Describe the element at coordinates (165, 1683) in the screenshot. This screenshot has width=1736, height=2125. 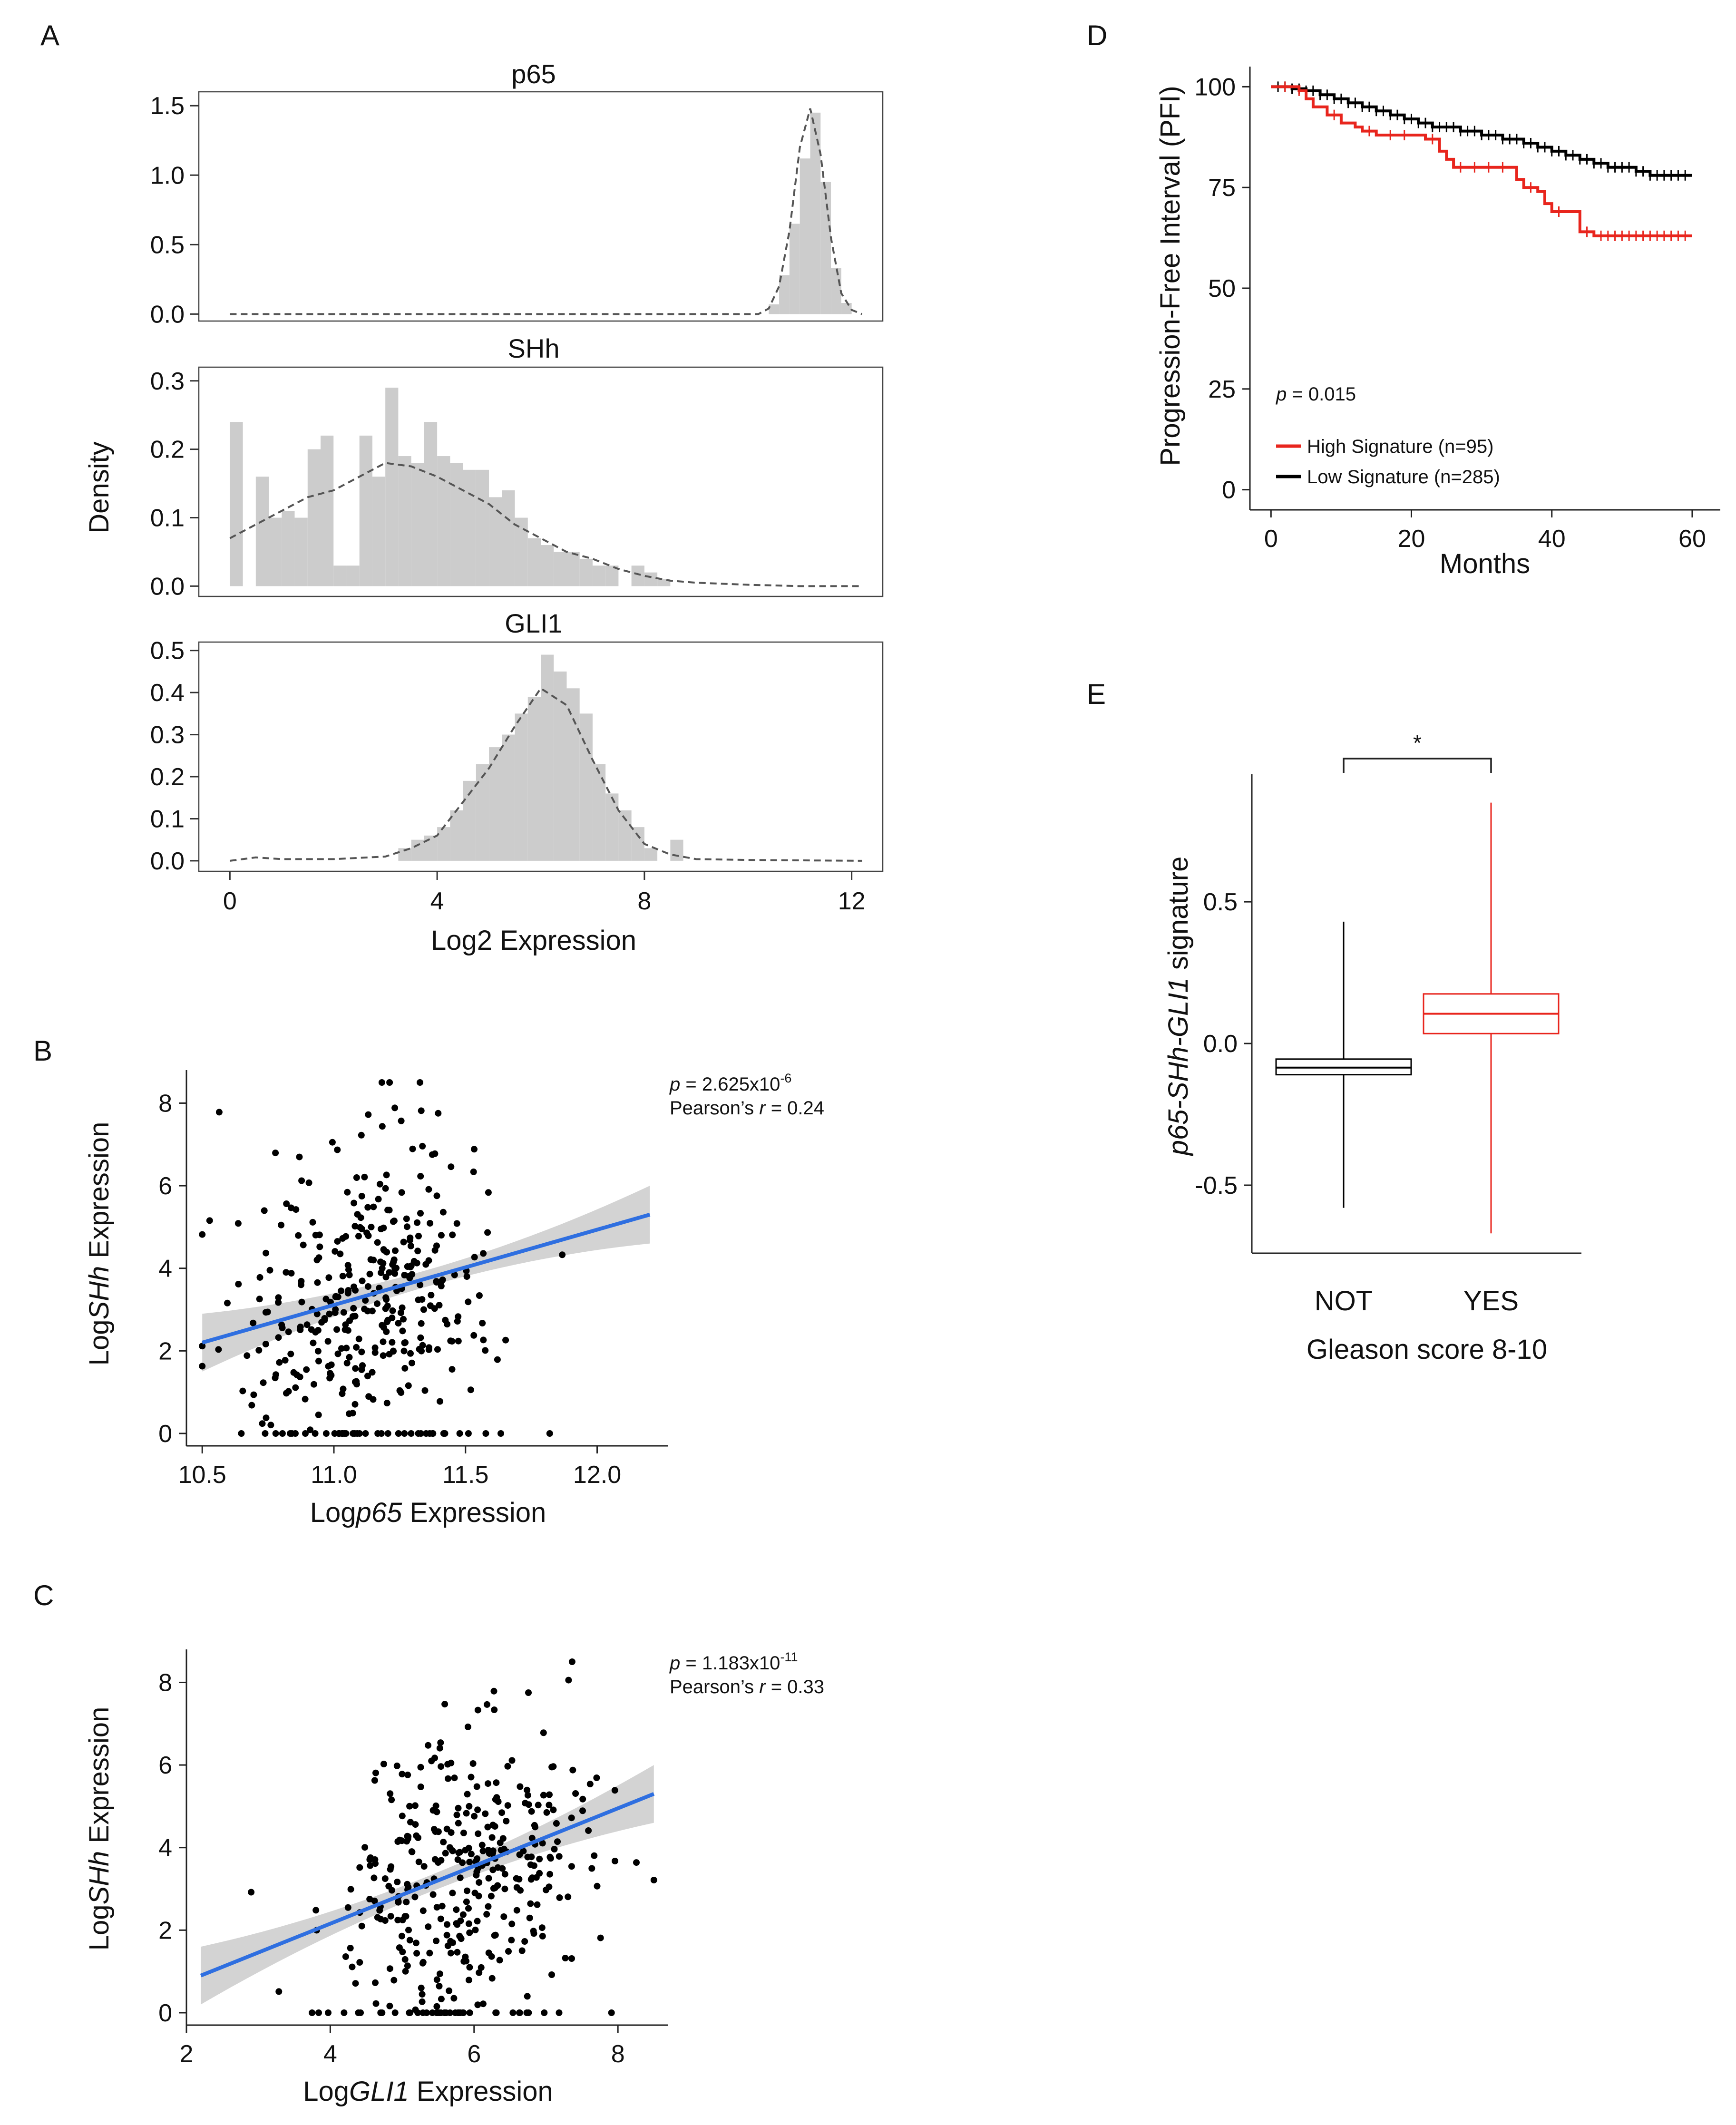
I see `y-tick-label: 8` at that location.